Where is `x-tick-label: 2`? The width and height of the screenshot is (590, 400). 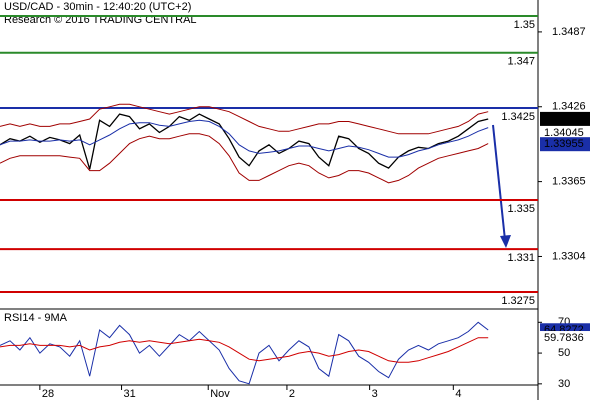
x-tick-label: 2 is located at coordinates (292, 394).